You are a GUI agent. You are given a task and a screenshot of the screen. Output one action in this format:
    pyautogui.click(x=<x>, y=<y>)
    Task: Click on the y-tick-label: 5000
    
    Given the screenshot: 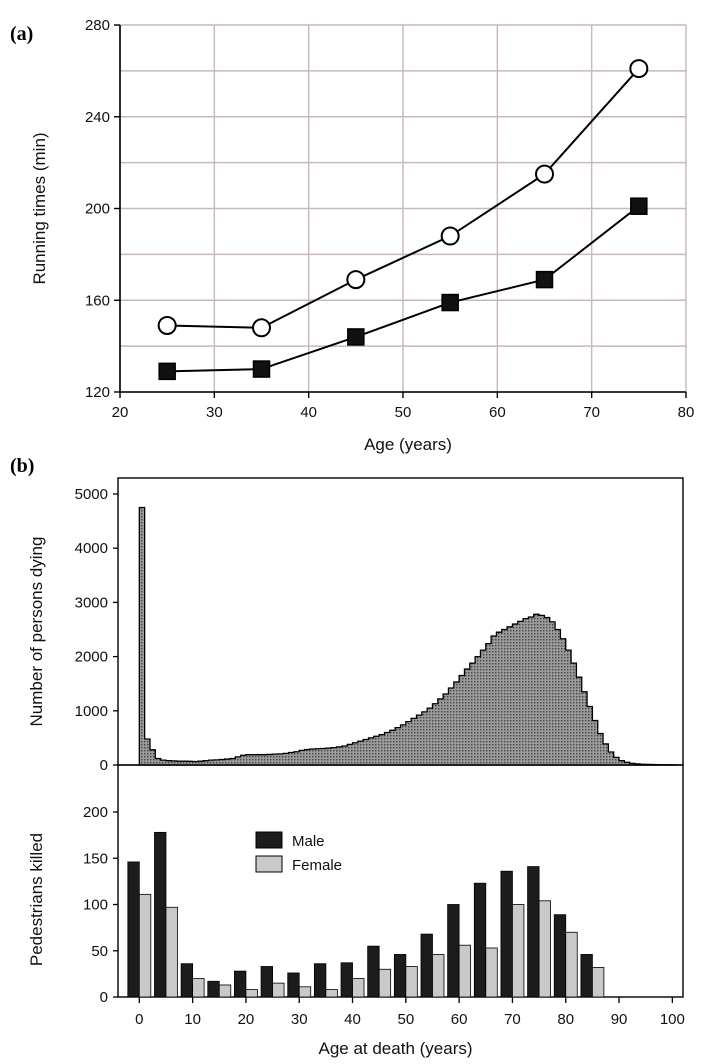 What is the action you would take?
    pyautogui.click(x=91, y=494)
    